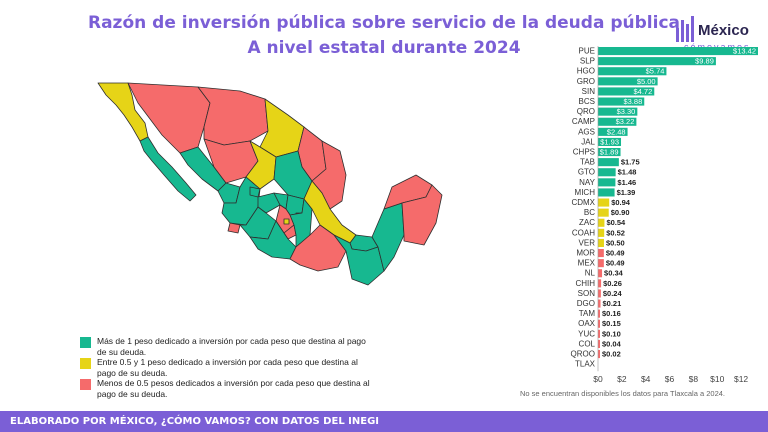  I want to click on bar-value-label: $1.39, so click(626, 192).